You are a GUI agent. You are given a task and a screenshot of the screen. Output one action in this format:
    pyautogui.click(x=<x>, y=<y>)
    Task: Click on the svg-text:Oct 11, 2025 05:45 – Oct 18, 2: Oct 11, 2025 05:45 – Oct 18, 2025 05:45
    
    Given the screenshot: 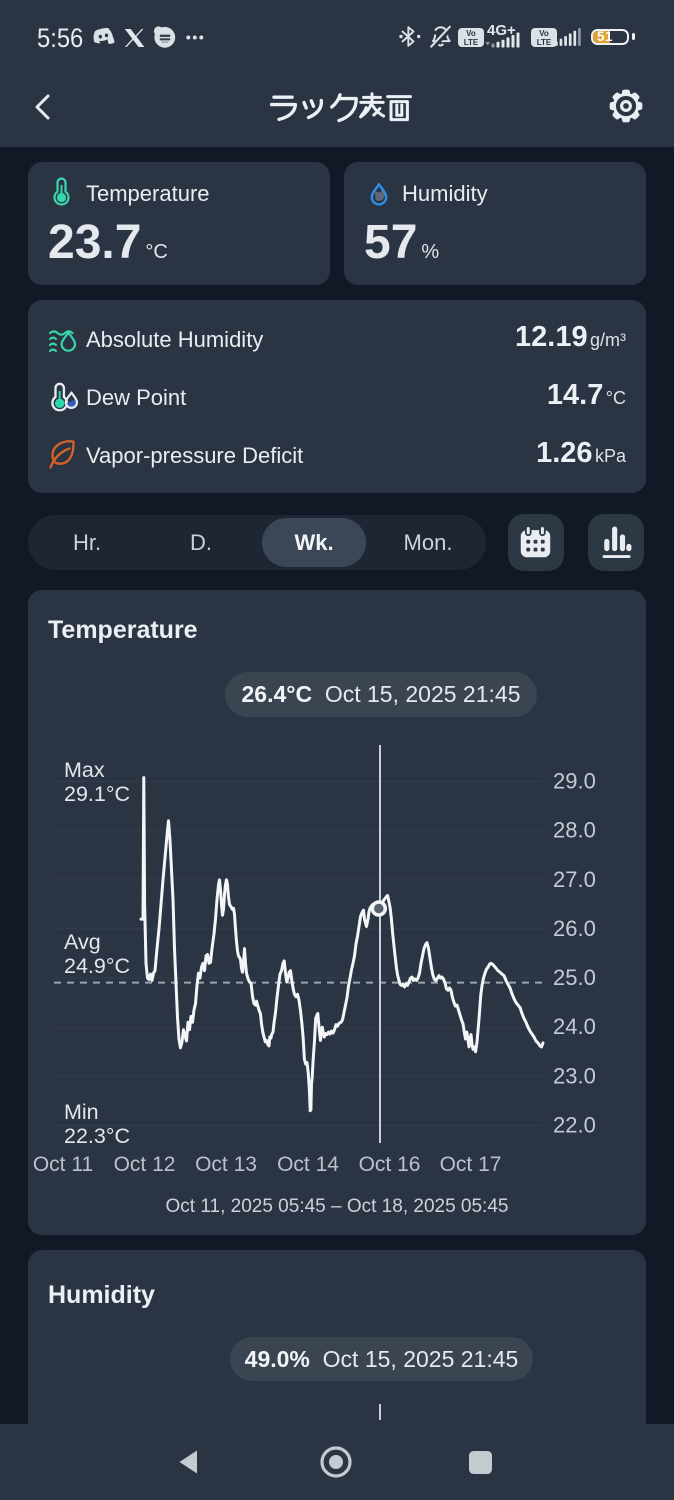 What is the action you would take?
    pyautogui.click(x=337, y=1206)
    